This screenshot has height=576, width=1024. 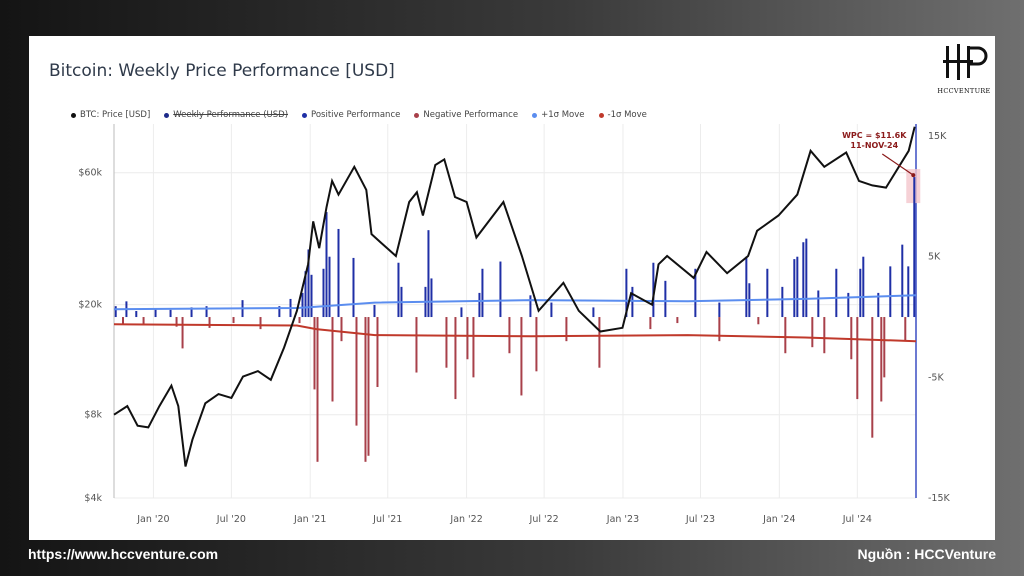 What do you see at coordinates (356, 115) in the screenshot?
I see `legend-label-positive: Positive Performance` at bounding box center [356, 115].